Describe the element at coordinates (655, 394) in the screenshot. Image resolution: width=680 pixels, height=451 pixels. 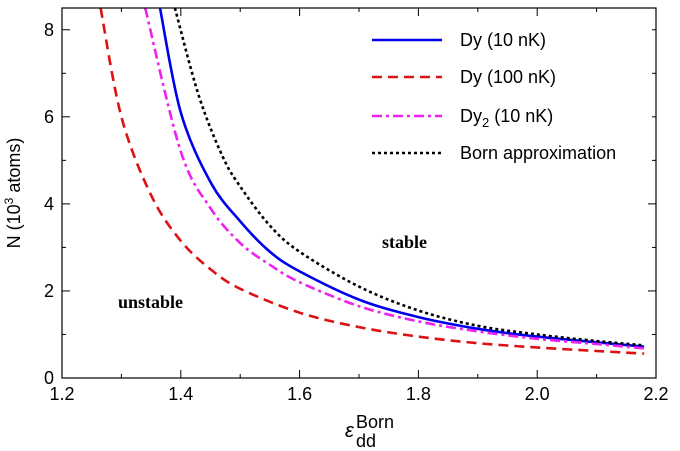
I see `x-tick-label: 2.2` at that location.